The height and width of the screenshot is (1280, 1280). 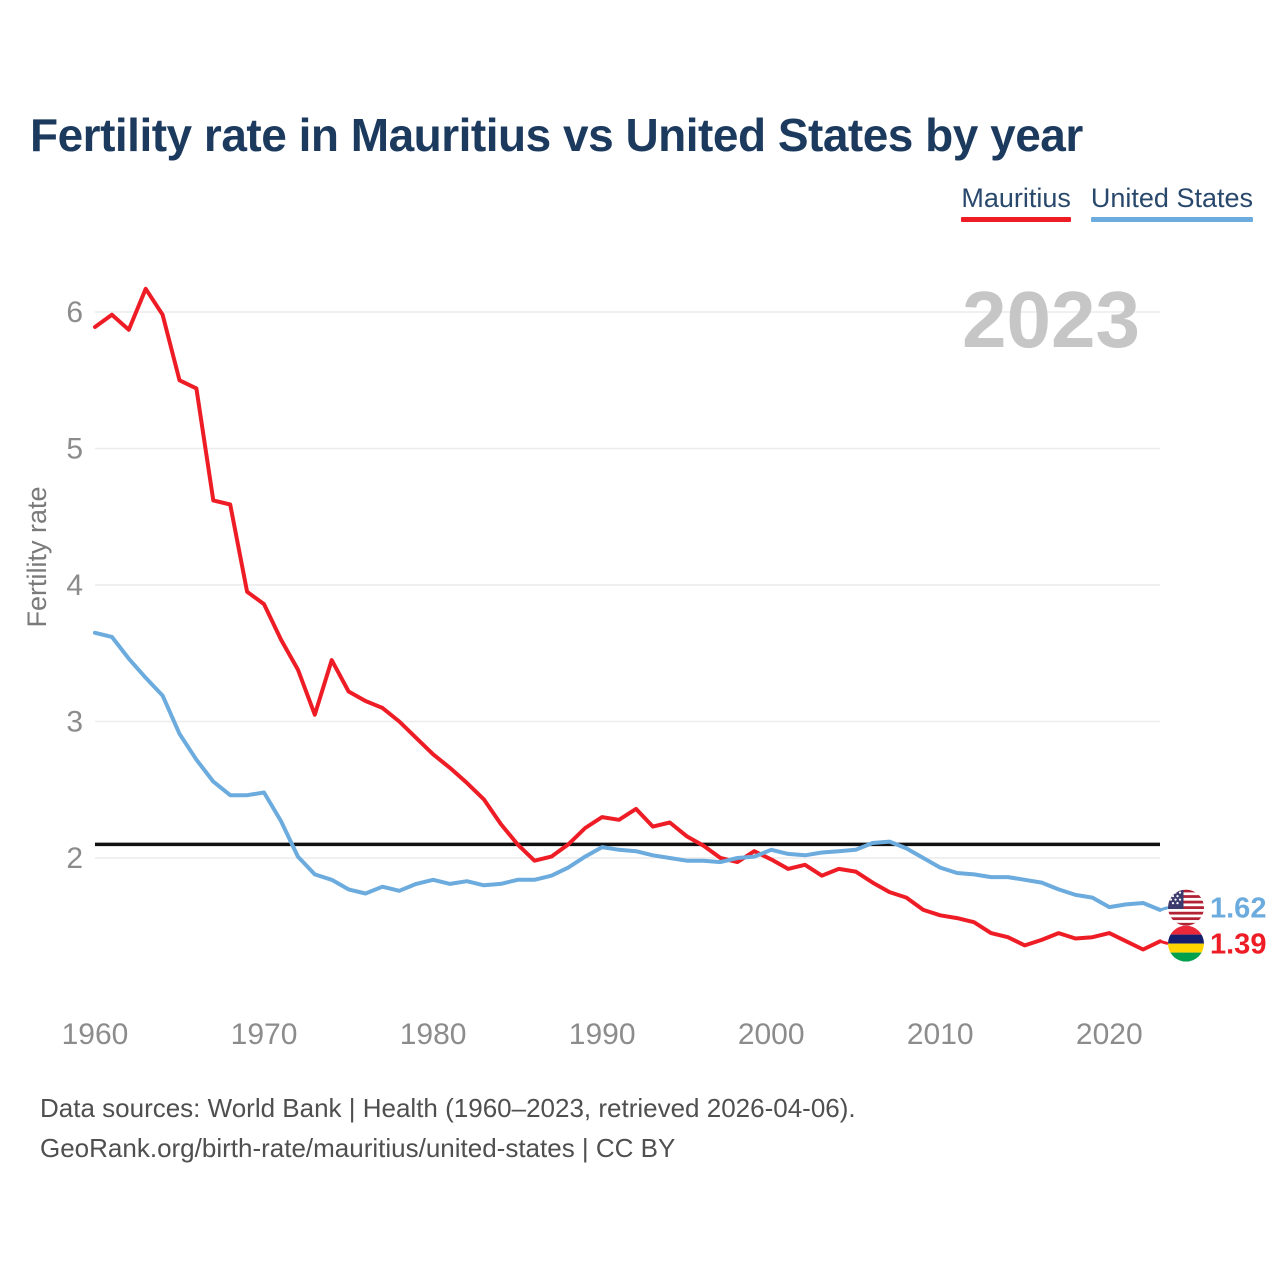 I want to click on endpoint-value-united-states: 1.62, so click(x=1238, y=909).